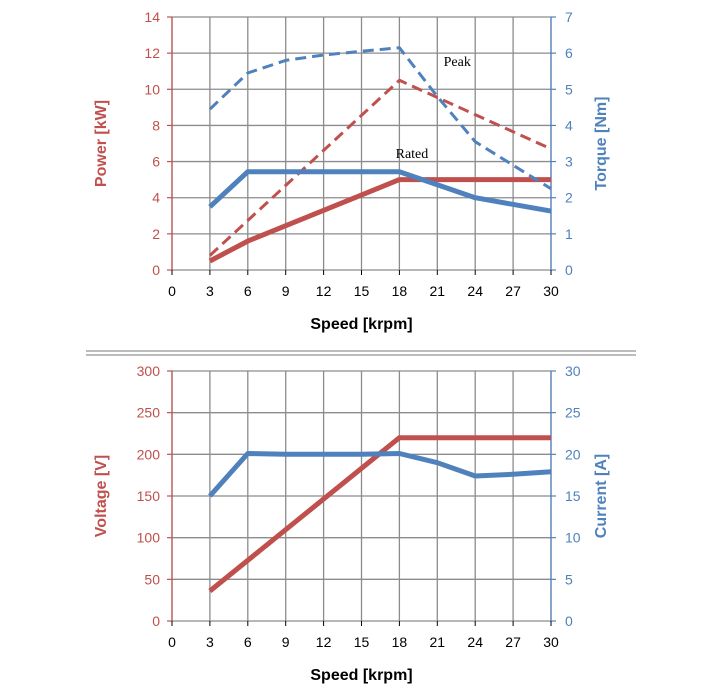 Image resolution: width=720 pixels, height=700 pixels. Describe the element at coordinates (156, 125) in the screenshot. I see `left-axis-tick-label: 8` at that location.